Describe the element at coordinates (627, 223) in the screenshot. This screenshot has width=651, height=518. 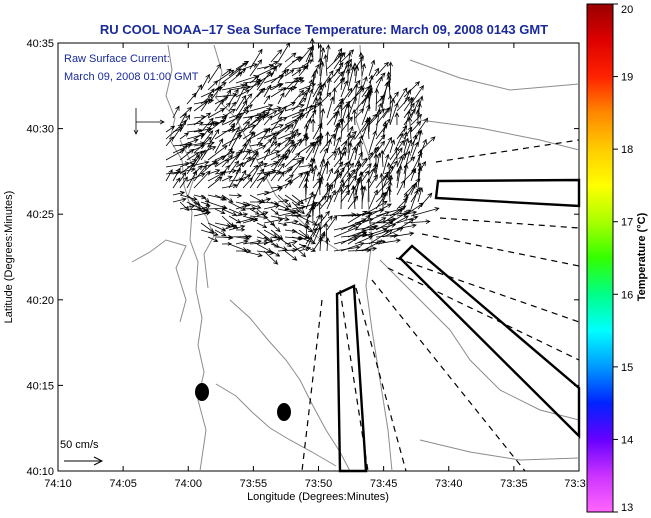
I see `colorbar-tick-label: 17` at that location.